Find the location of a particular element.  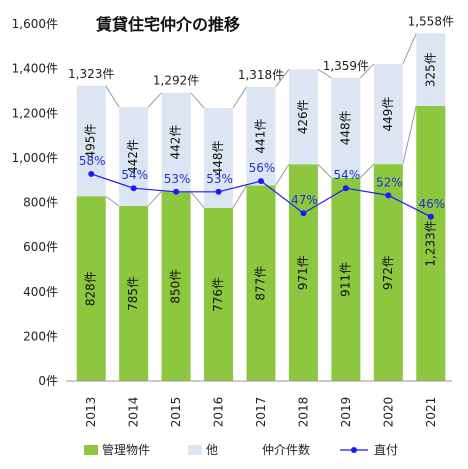

bar-value-label: 1,233件 is located at coordinates (430, 243).